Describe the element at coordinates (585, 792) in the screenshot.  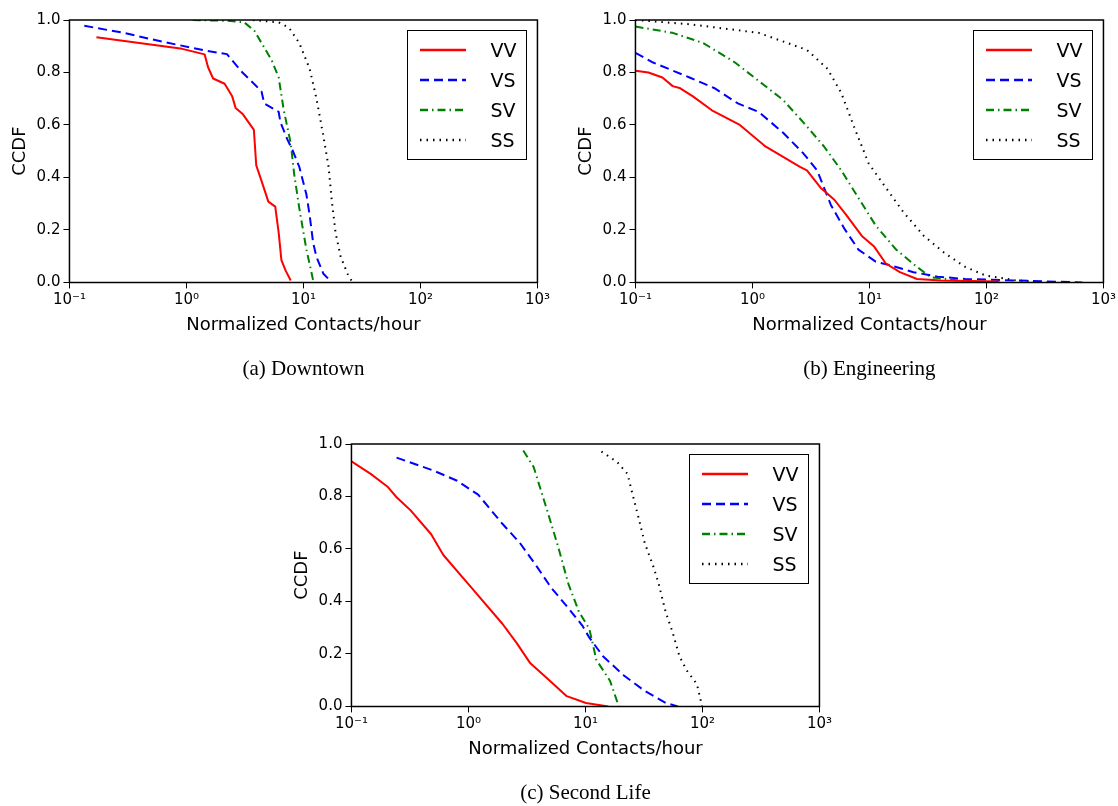
I see `text: (c) Second Life` at that location.